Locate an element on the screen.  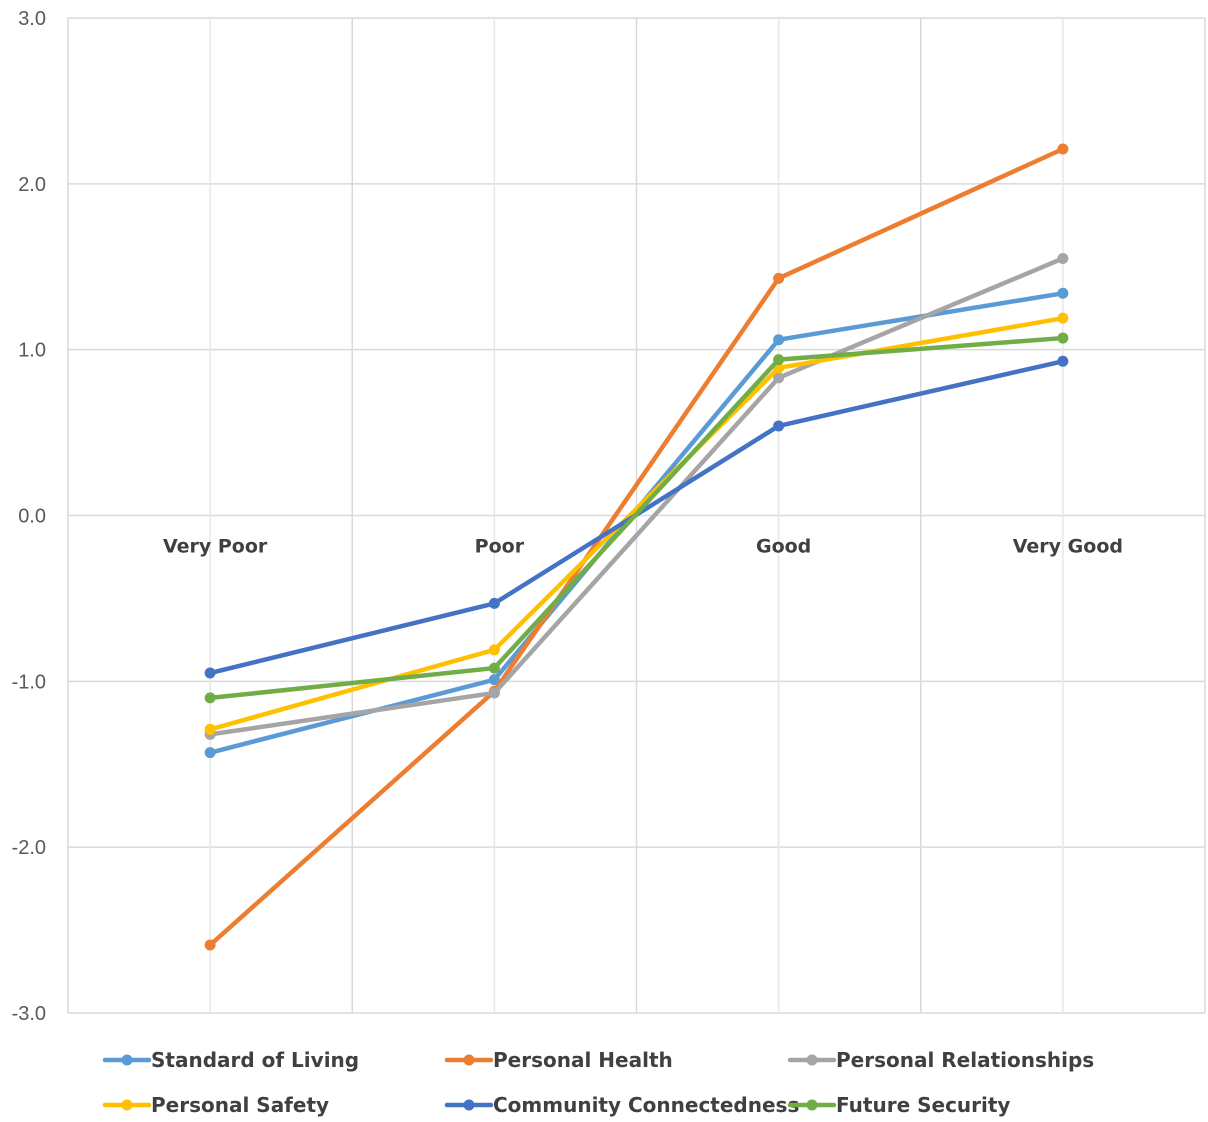
y-tick-label: 2.0 is located at coordinates (32, 185).